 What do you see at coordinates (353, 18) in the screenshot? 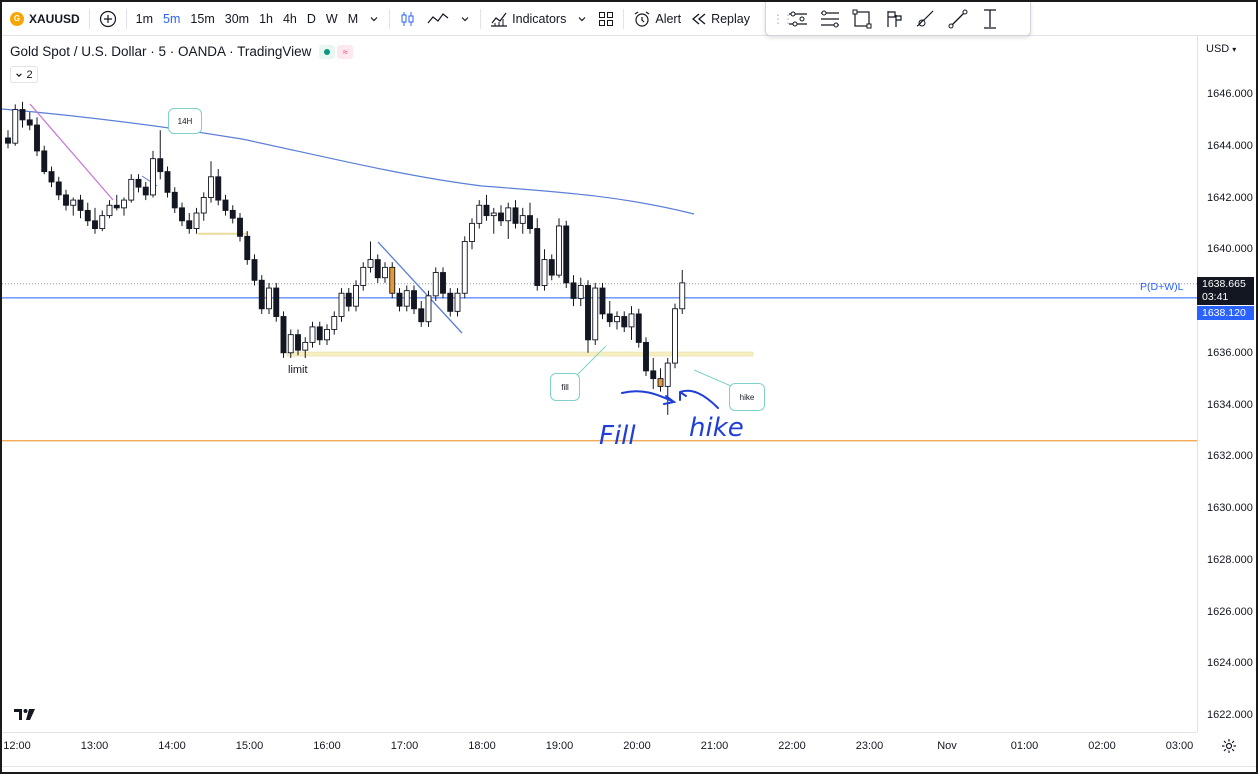
I see `timeframe-M: M` at bounding box center [353, 18].